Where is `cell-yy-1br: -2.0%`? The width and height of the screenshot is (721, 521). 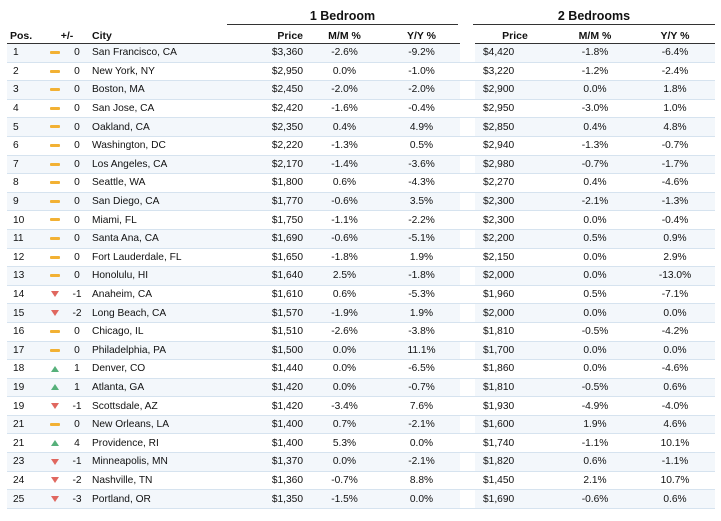
cell-yy-1br: -2.0% is located at coordinates (422, 90).